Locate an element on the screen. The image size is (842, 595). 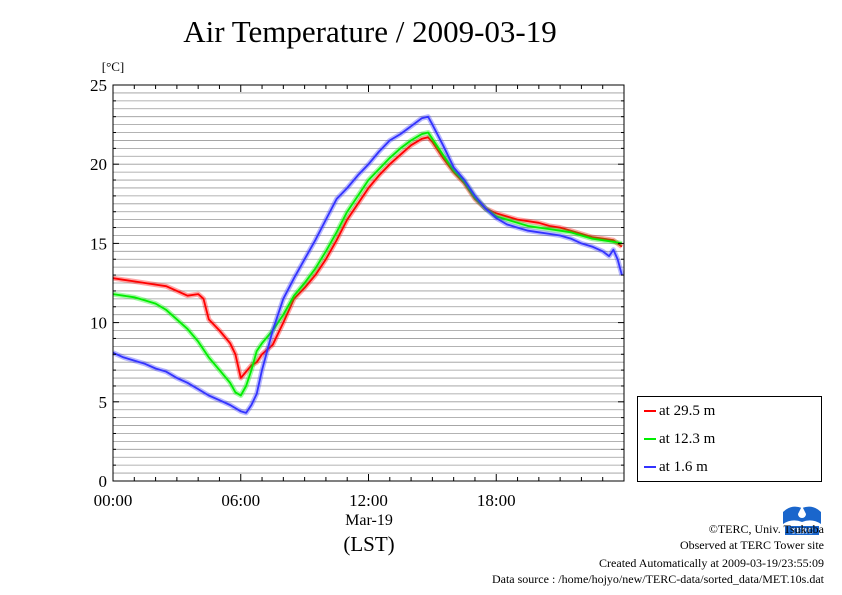
y-tick-label: 25 is located at coordinates (98, 85).